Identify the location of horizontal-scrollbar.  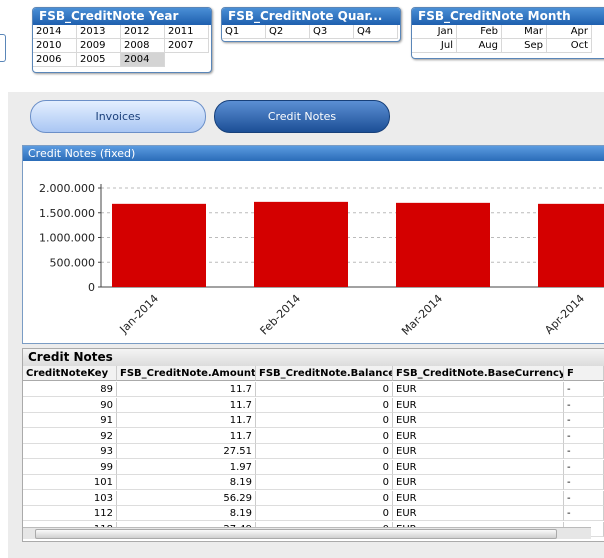
(307, 533).